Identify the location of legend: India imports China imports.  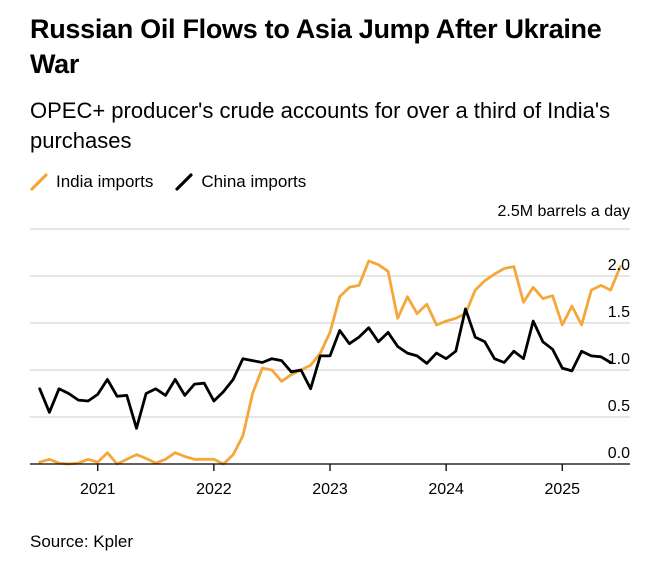
(179, 182).